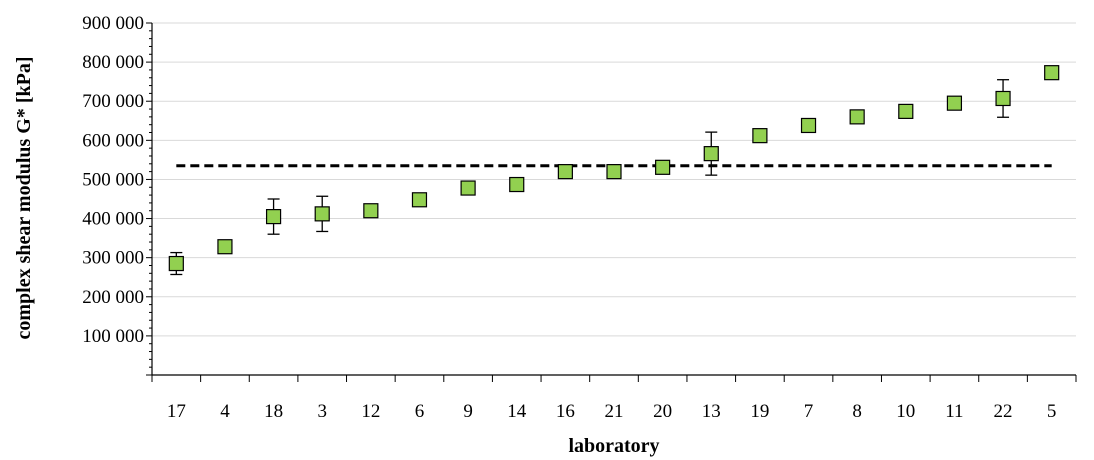  I want to click on y-tick-label: 200 000, so click(113, 297).